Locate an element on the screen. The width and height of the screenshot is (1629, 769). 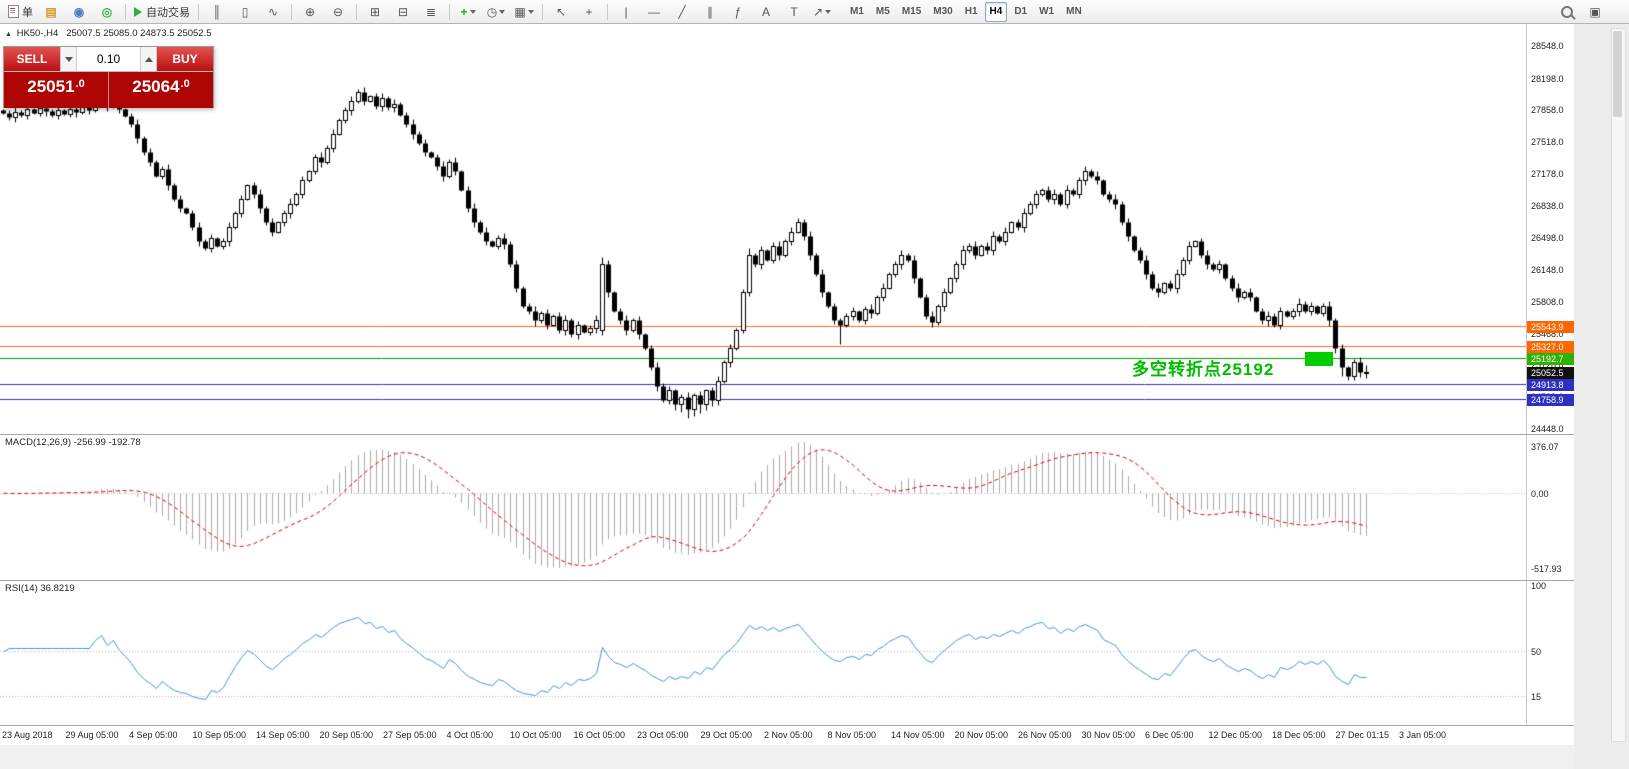
cascade-windows-icon: ⊟ is located at coordinates (403, 11).